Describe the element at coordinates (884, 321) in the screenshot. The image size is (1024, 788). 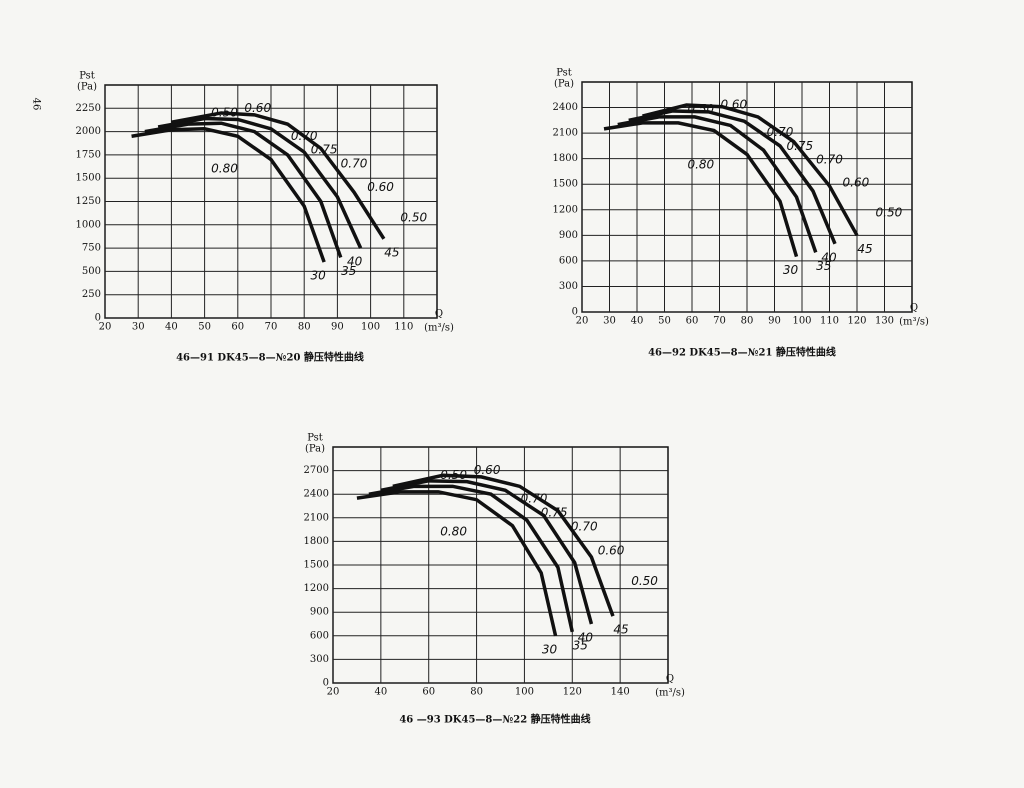
I see `x-tick-label: 130` at that location.